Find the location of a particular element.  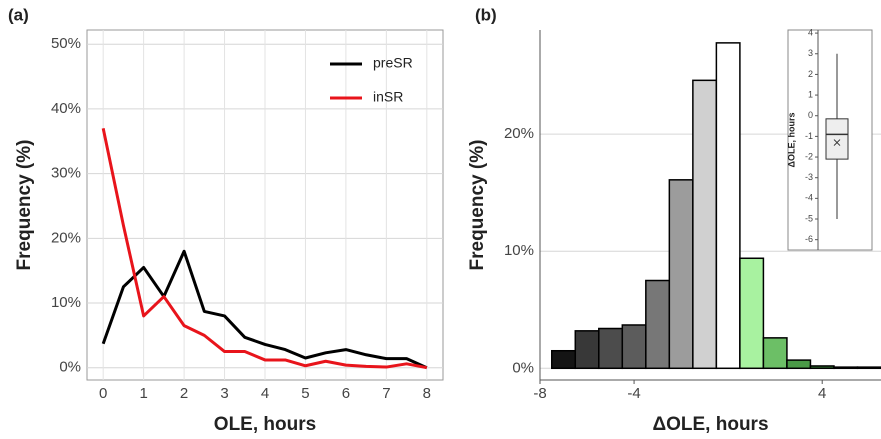

y-tick-label: 40% is located at coordinates (66, 108).